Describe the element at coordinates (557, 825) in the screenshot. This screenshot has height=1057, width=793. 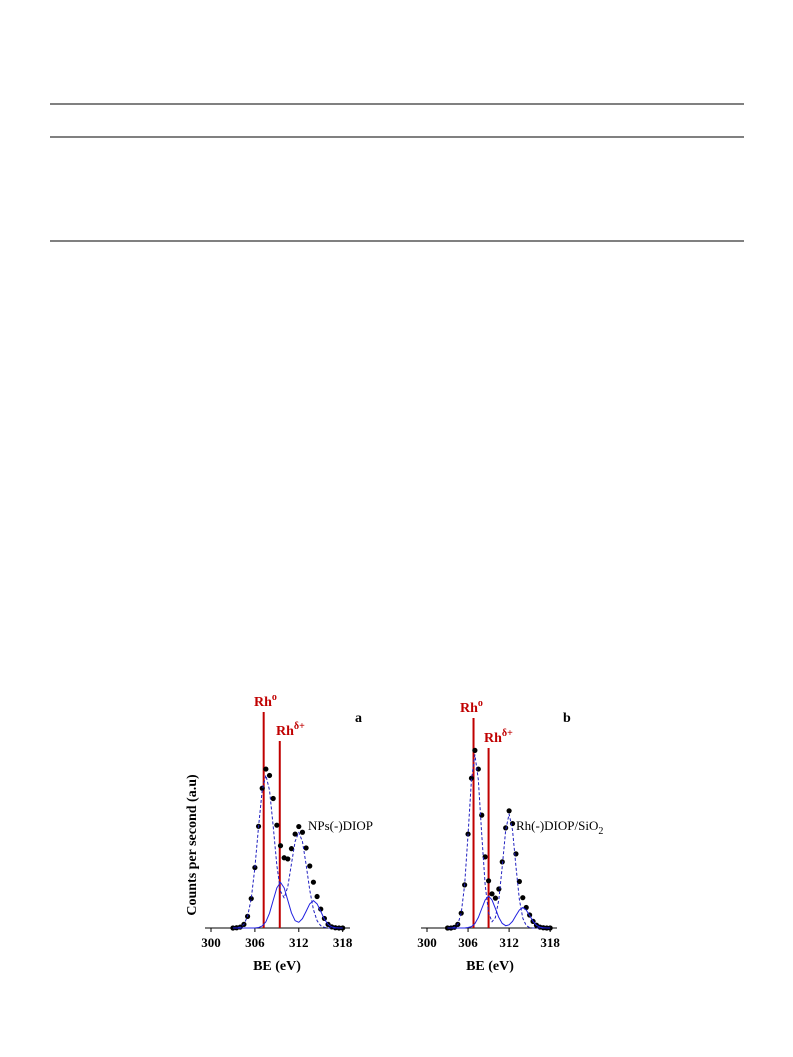
I see `curve-label-text: Rh(-)DIOP/SiO` at that location.